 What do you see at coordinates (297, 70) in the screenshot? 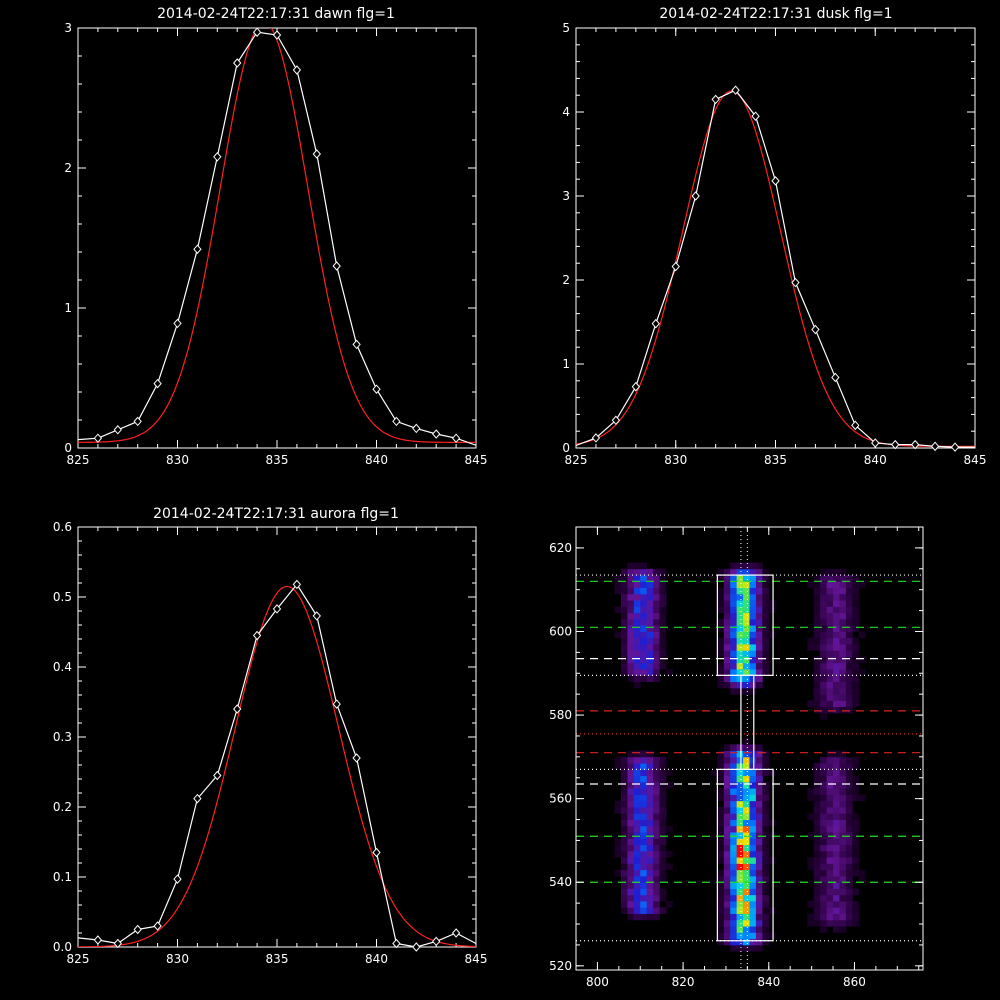
I see `dawn-data-point` at bounding box center [297, 70].